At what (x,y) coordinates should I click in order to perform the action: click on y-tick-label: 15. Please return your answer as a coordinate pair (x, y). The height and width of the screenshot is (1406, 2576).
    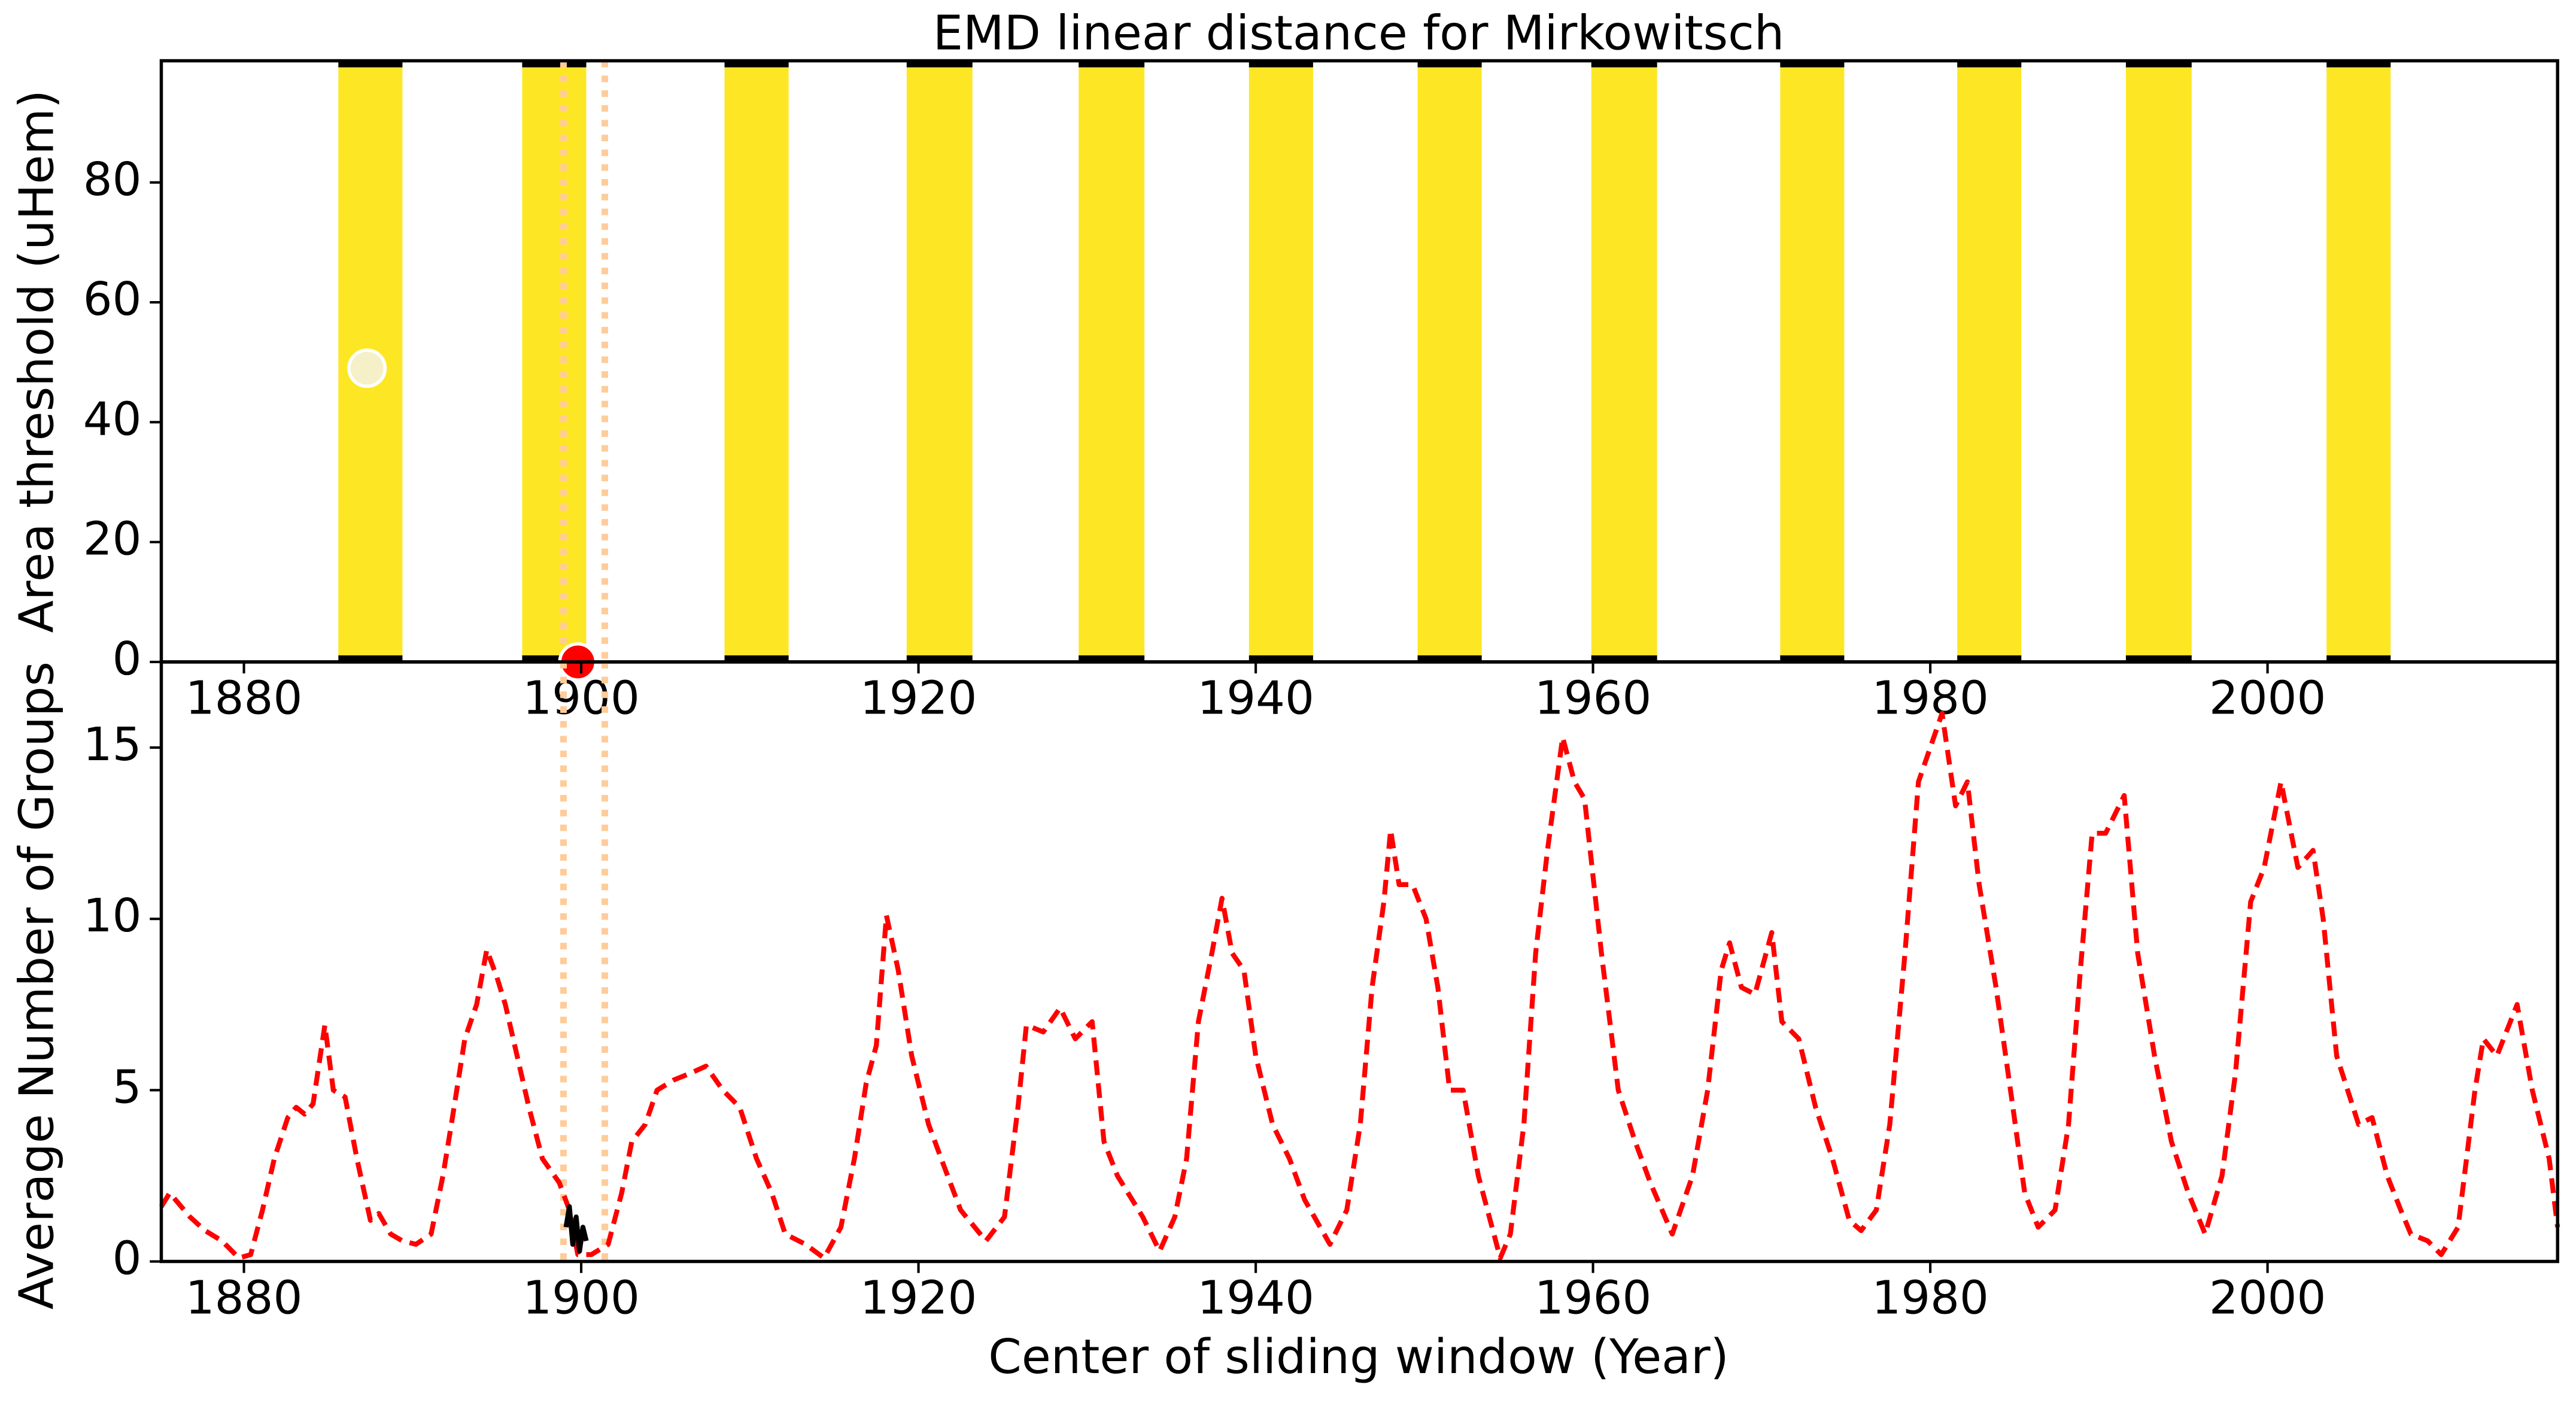
    Looking at the image, I should click on (112, 745).